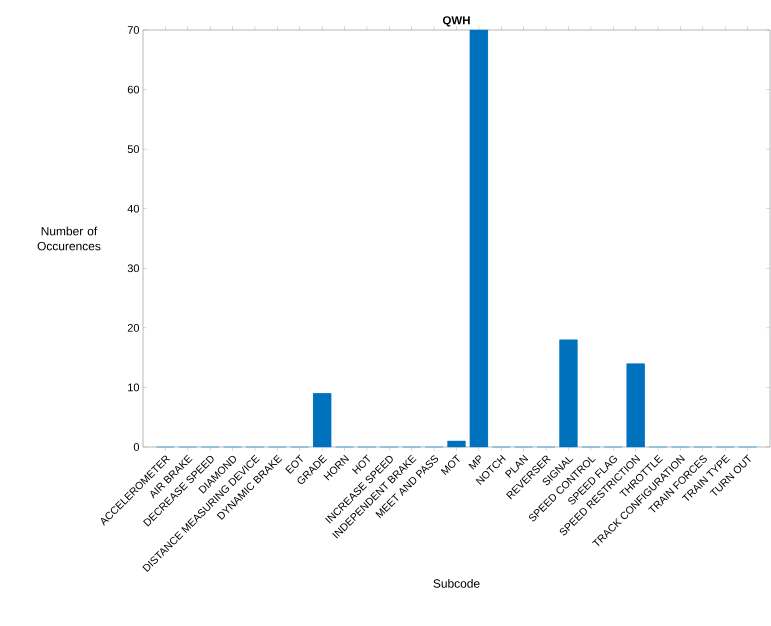 The image size is (771, 626). I want to click on y-tick-label: 20, so click(134, 328).